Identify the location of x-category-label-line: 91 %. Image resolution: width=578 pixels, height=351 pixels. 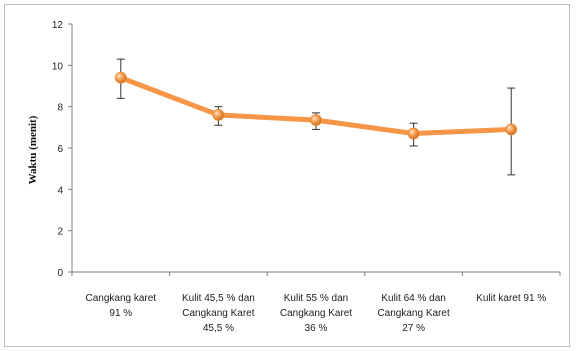
(120, 313).